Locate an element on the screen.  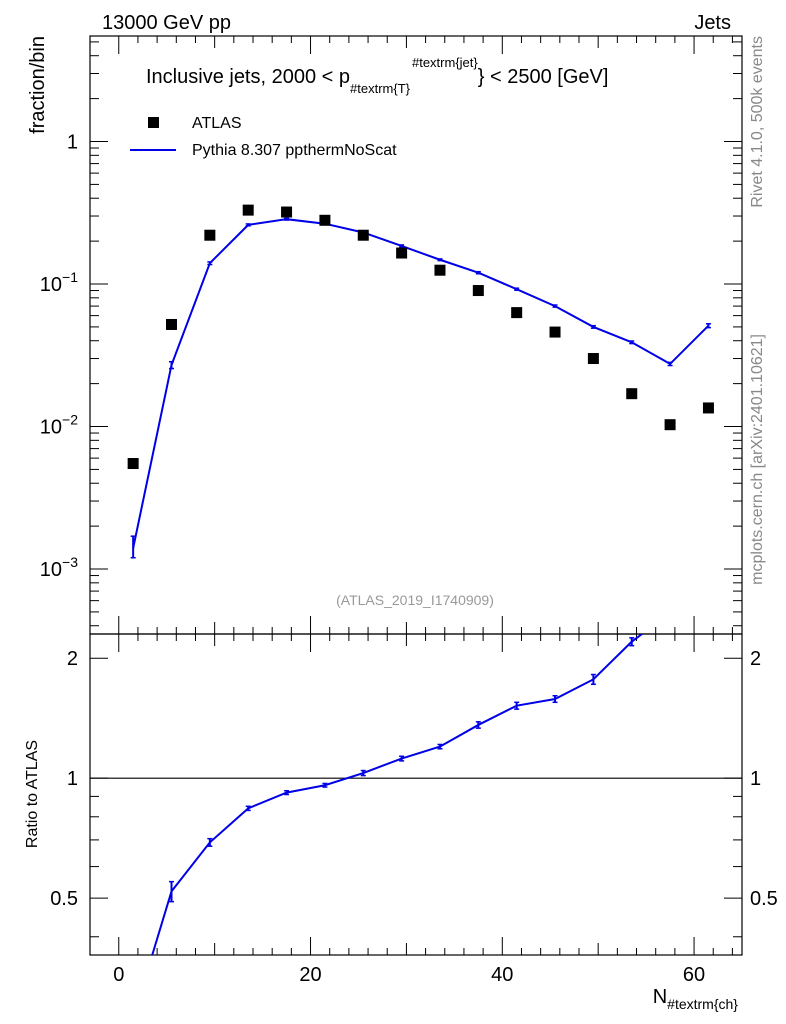
x-tick-label: 20 is located at coordinates (310, 975).